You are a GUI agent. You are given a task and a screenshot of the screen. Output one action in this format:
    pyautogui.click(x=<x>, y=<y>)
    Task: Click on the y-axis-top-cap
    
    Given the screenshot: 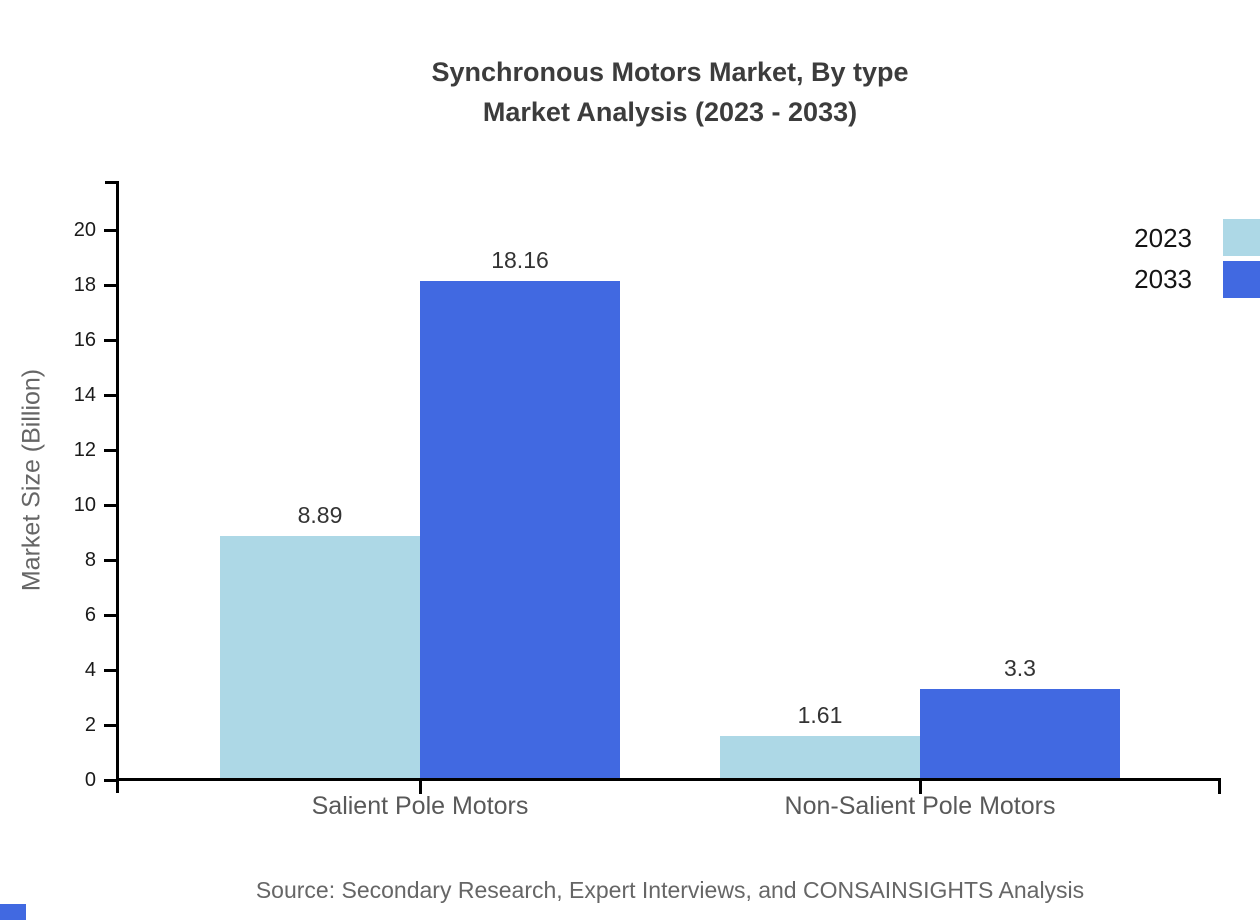 What is the action you would take?
    pyautogui.click(x=110, y=182)
    